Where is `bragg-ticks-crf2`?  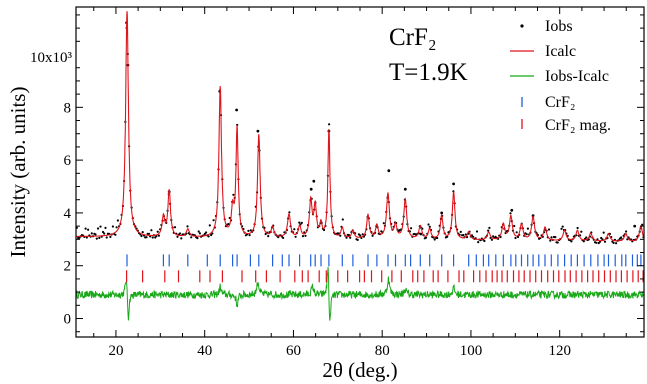
bragg-ticks-crf2 is located at coordinates (384, 260).